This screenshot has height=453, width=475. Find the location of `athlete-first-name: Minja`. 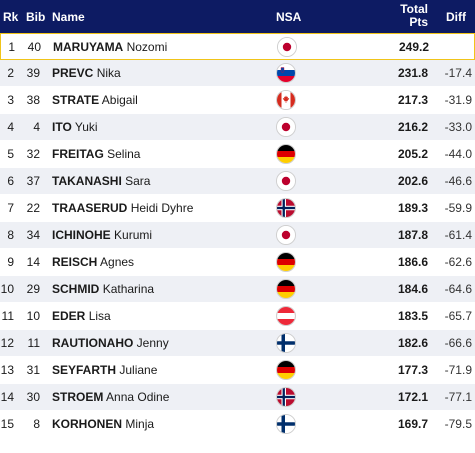

athlete-first-name: Minja is located at coordinates (140, 424).